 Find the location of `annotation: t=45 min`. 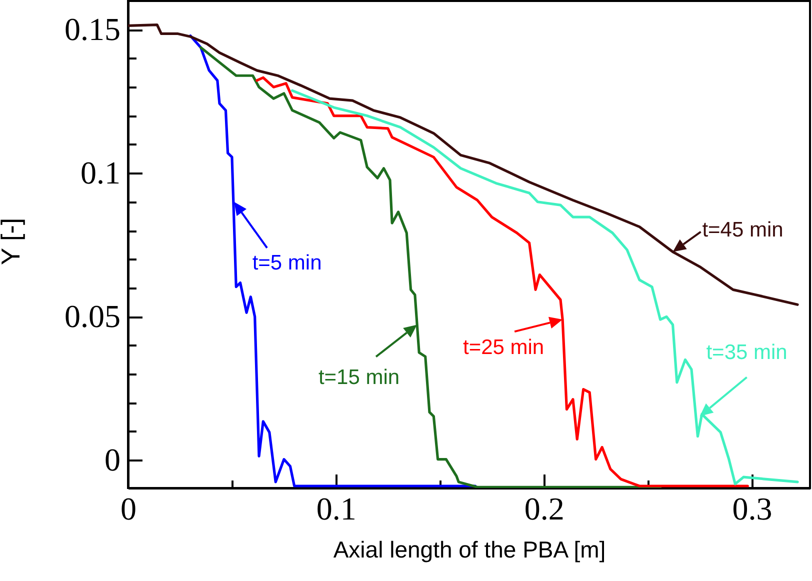

annotation: t=45 min is located at coordinates (743, 230).